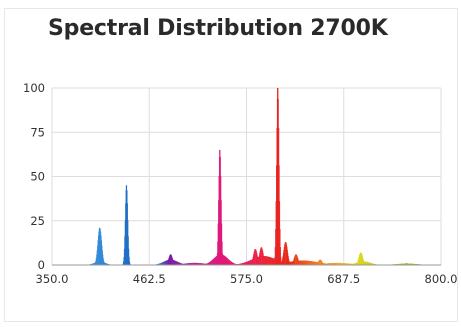 This screenshot has width=461, height=327. I want to click on x-tick-label: 462.5, so click(149, 279).